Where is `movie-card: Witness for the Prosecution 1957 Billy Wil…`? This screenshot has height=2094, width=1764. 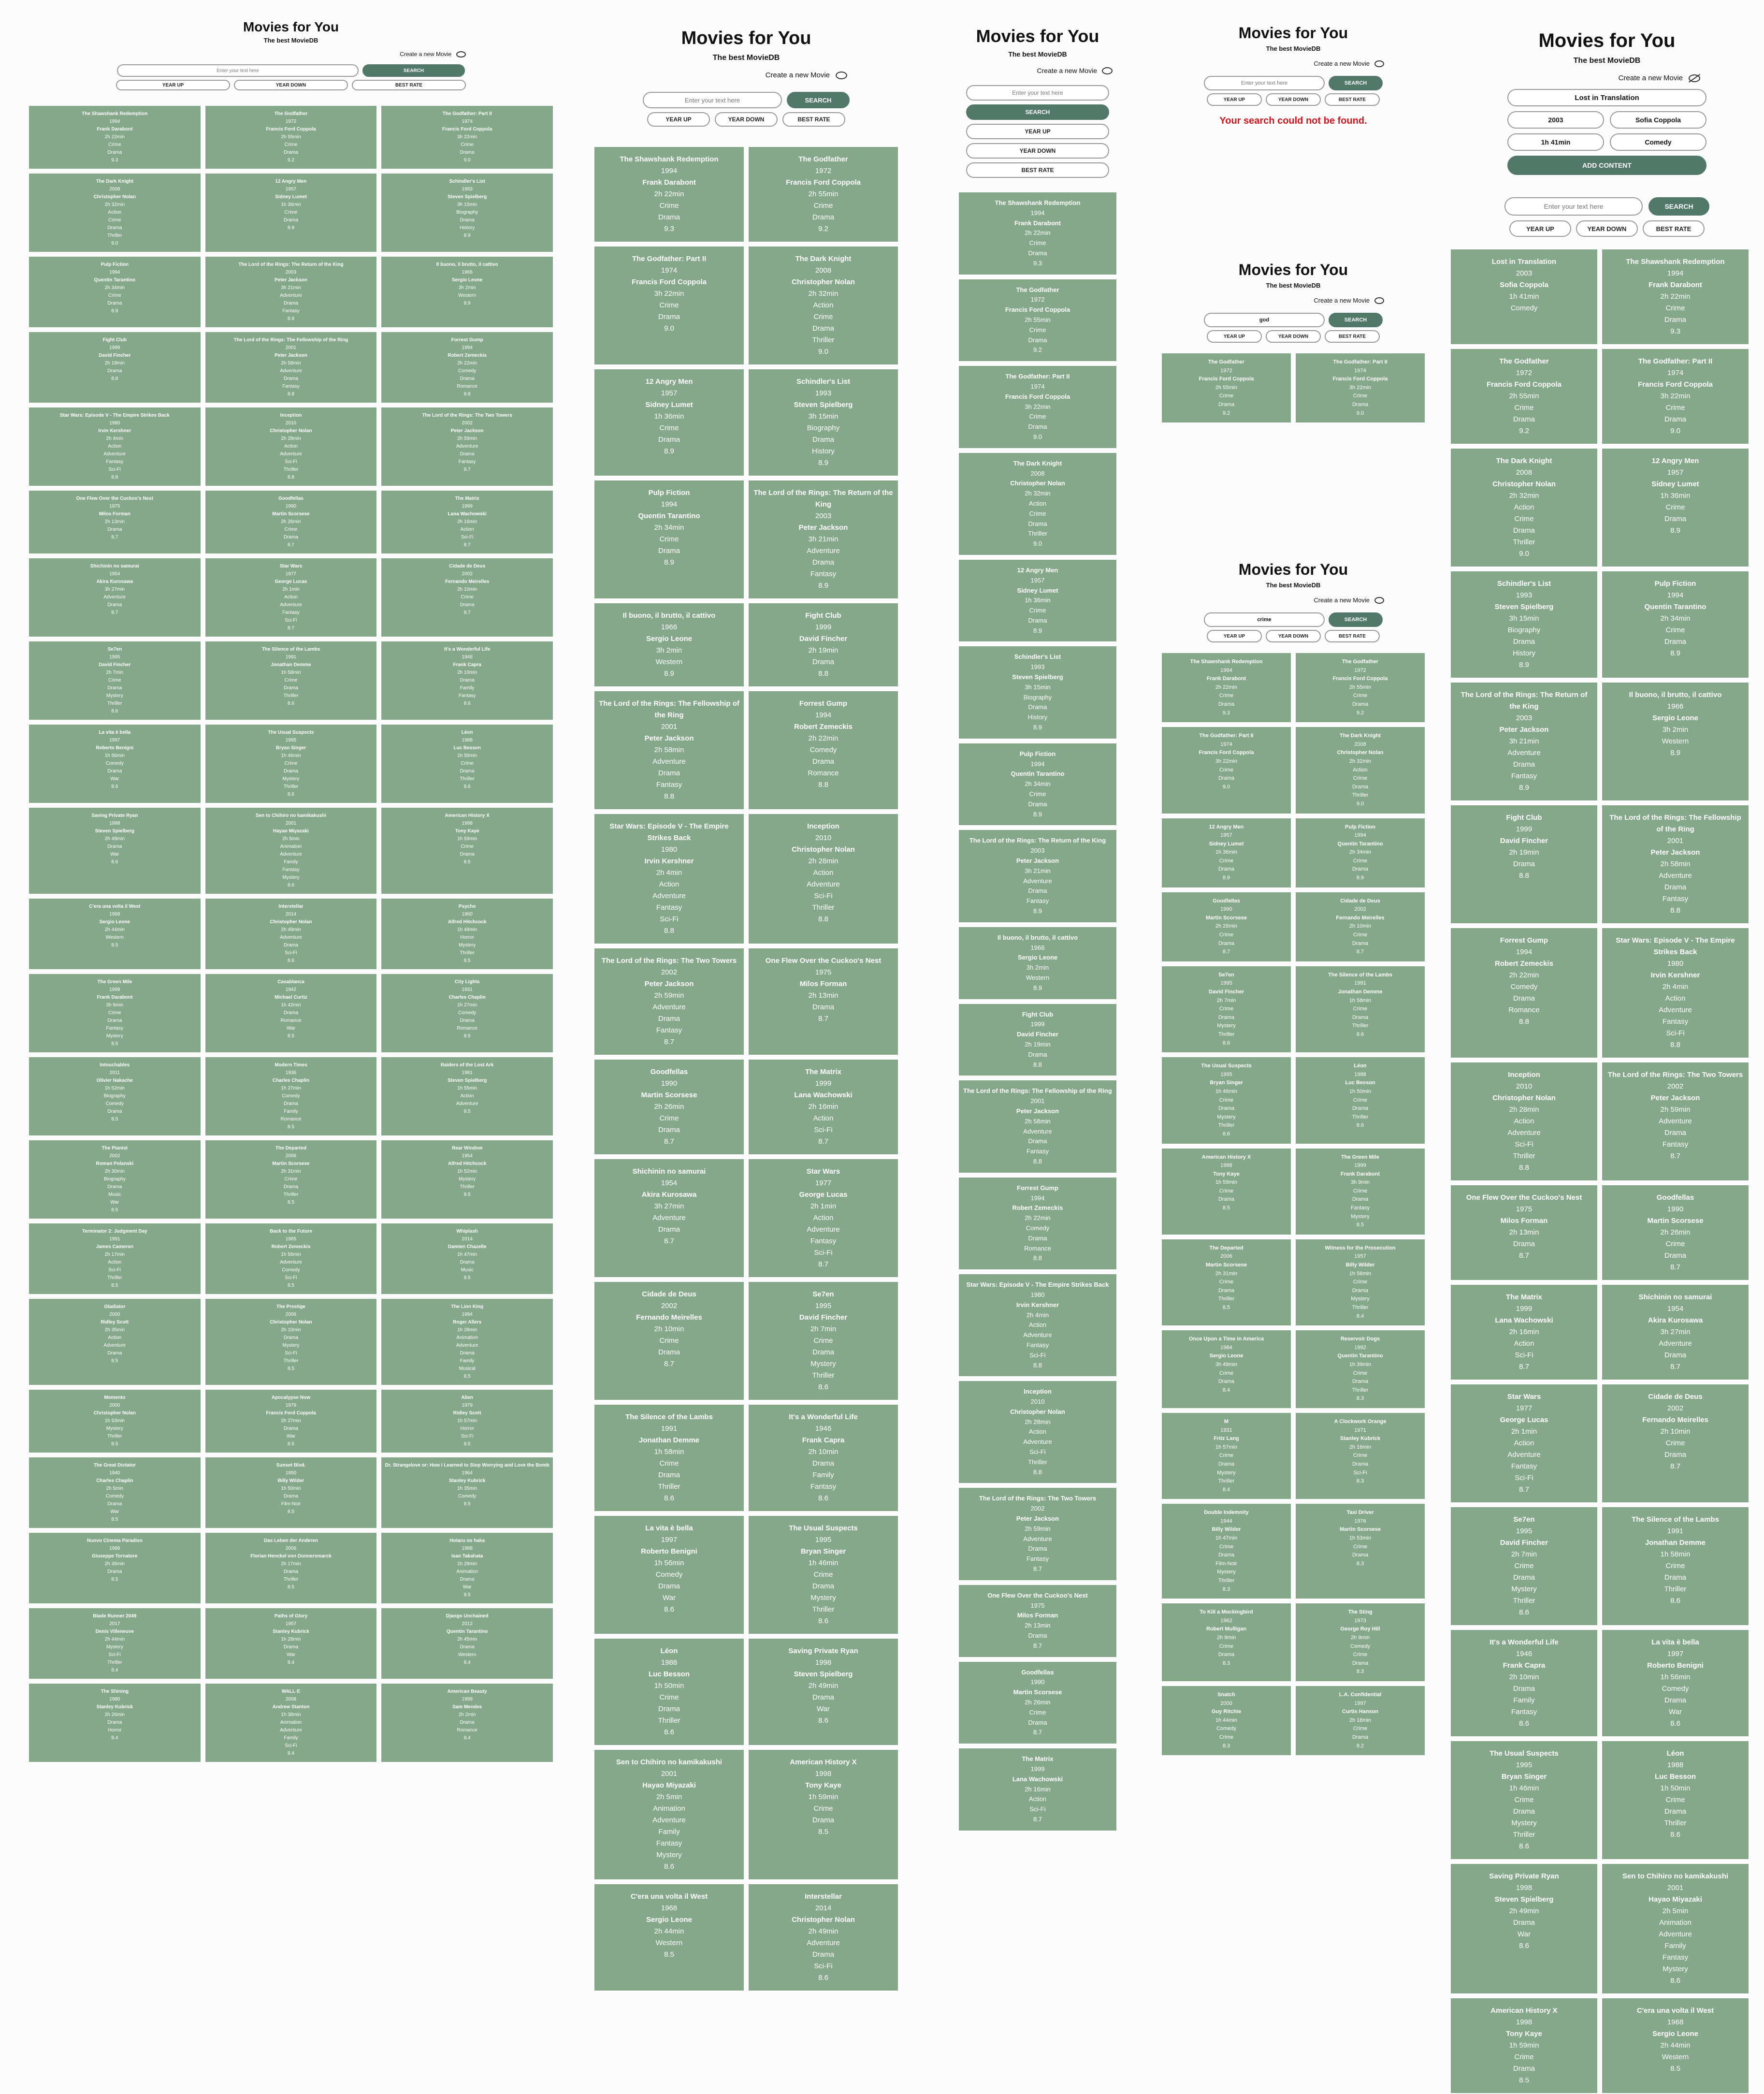
movie-card: Witness for the Prosecution 1957 Billy Wil… is located at coordinates (1360, 1282).